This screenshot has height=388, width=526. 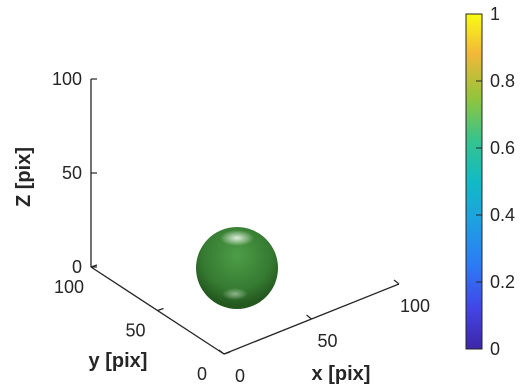 What do you see at coordinates (237, 238) in the screenshot?
I see `sphere-highlight-top` at bounding box center [237, 238].